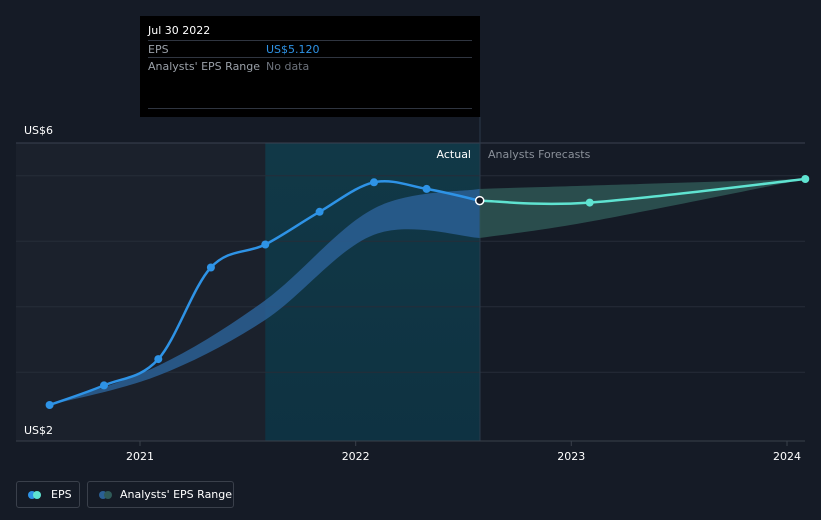 Image resolution: width=821 pixels, height=520 pixels. I want to click on legend-eps-label: EPS, so click(61, 494).